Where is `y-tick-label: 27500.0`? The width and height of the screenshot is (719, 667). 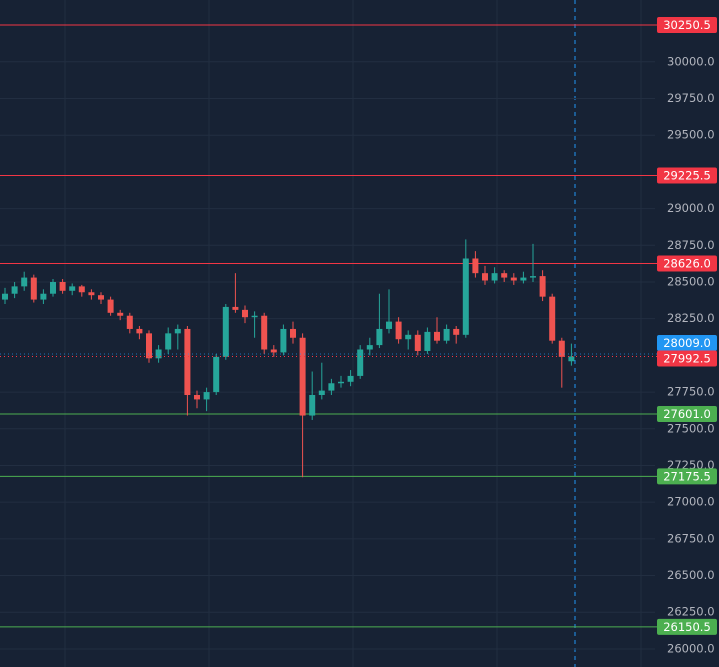 y-tick-label: 27500.0 is located at coordinates (691, 428).